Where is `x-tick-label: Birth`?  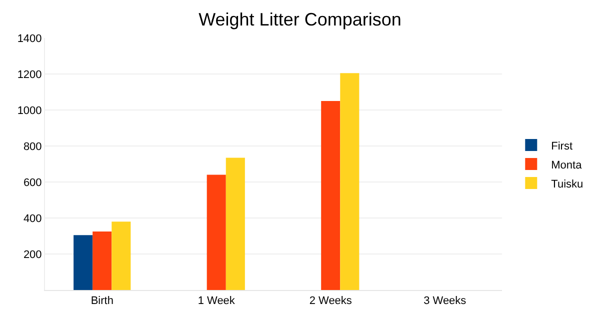 x-tick-label: Birth is located at coordinates (102, 301).